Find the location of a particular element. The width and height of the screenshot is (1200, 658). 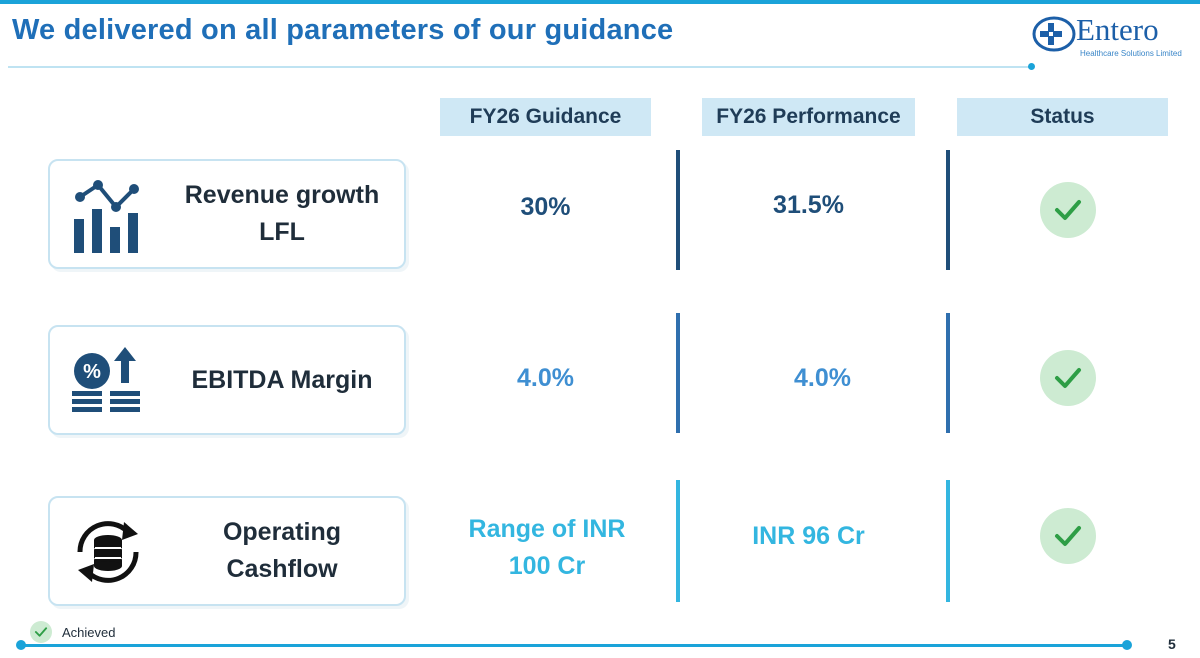

footer-divider is located at coordinates (575, 645).